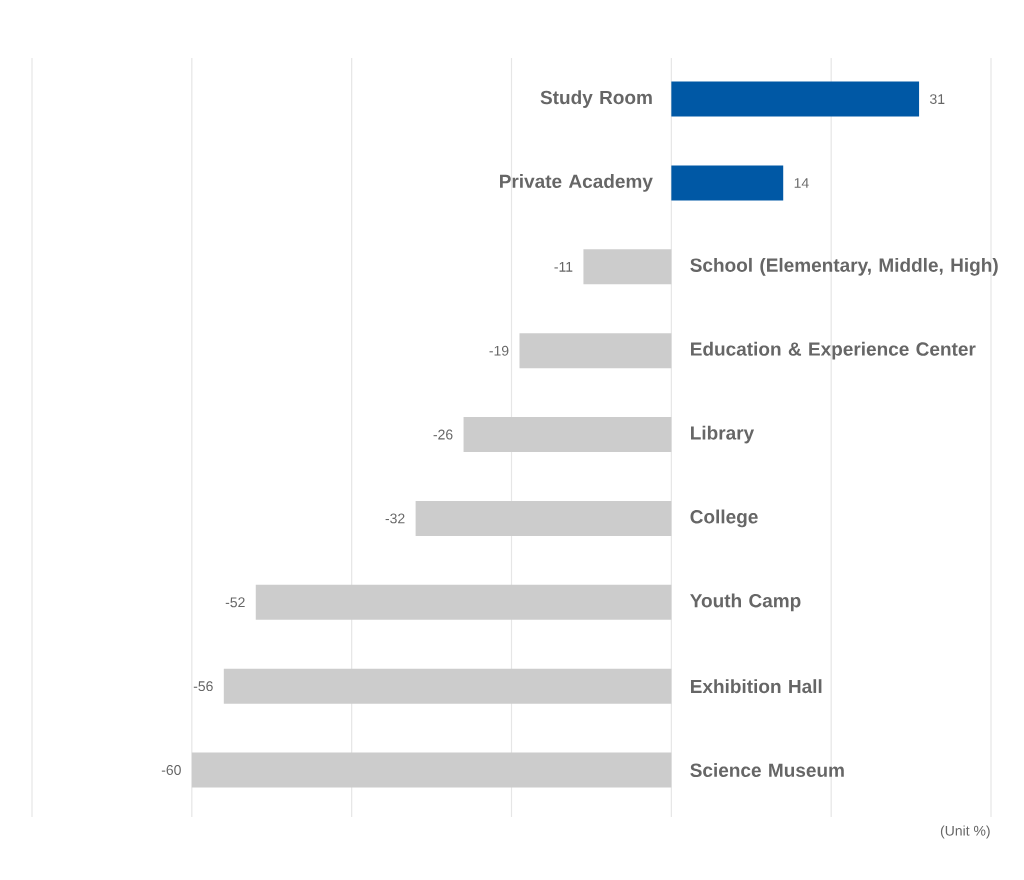 The width and height of the screenshot is (1024, 880). I want to click on data-label: -56, so click(203, 686).